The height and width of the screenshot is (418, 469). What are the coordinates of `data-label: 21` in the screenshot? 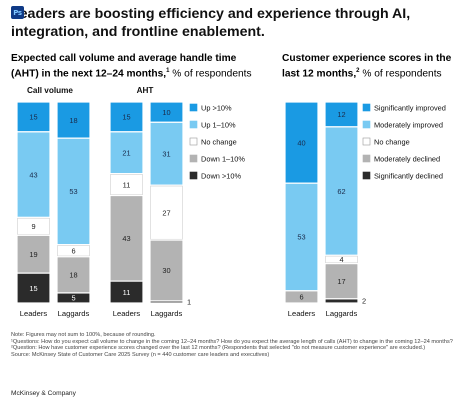 It's located at (126, 152).